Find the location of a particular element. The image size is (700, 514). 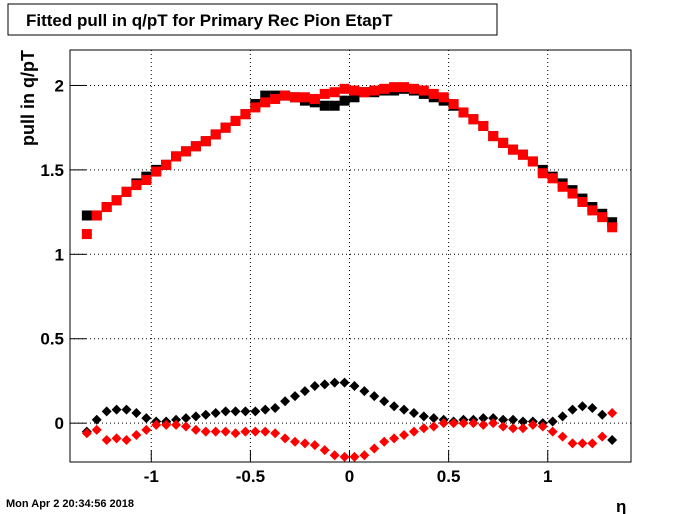

y-tick-label: 0 is located at coordinates (59, 423).